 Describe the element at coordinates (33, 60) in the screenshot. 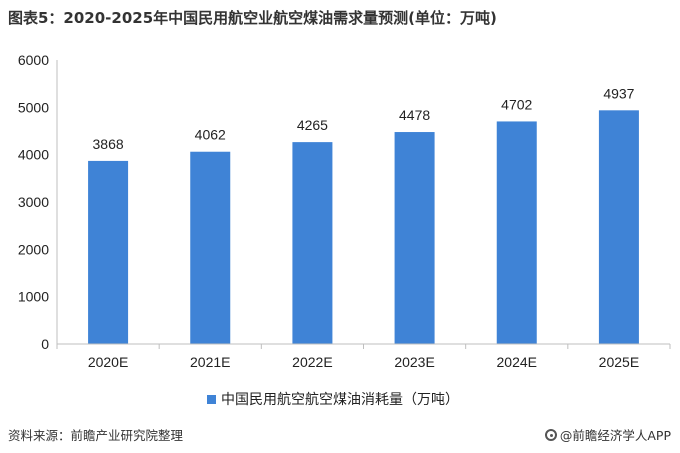

I see `y-tick-label: 6000` at that location.